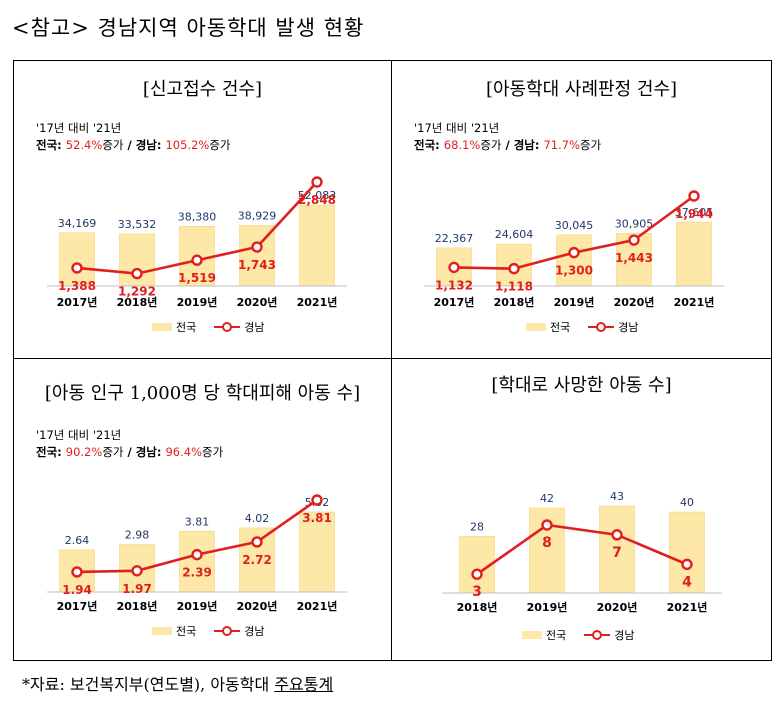 Image resolution: width=780 pixels, height=707 pixels. Describe the element at coordinates (477, 592) in the screenshot. I see `line-value-label-0: 3` at that location.